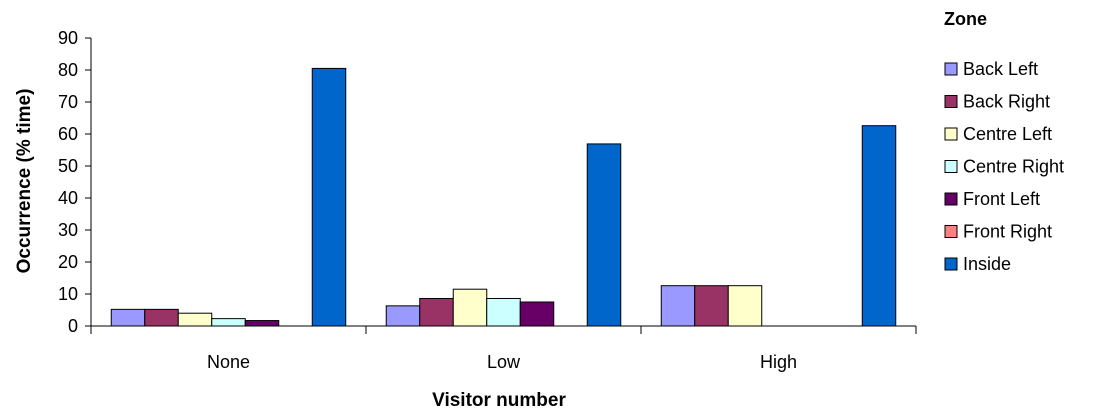 The image size is (1102, 417). Describe the element at coordinates (68, 294) in the screenshot. I see `y-tick-label: 10` at that location.